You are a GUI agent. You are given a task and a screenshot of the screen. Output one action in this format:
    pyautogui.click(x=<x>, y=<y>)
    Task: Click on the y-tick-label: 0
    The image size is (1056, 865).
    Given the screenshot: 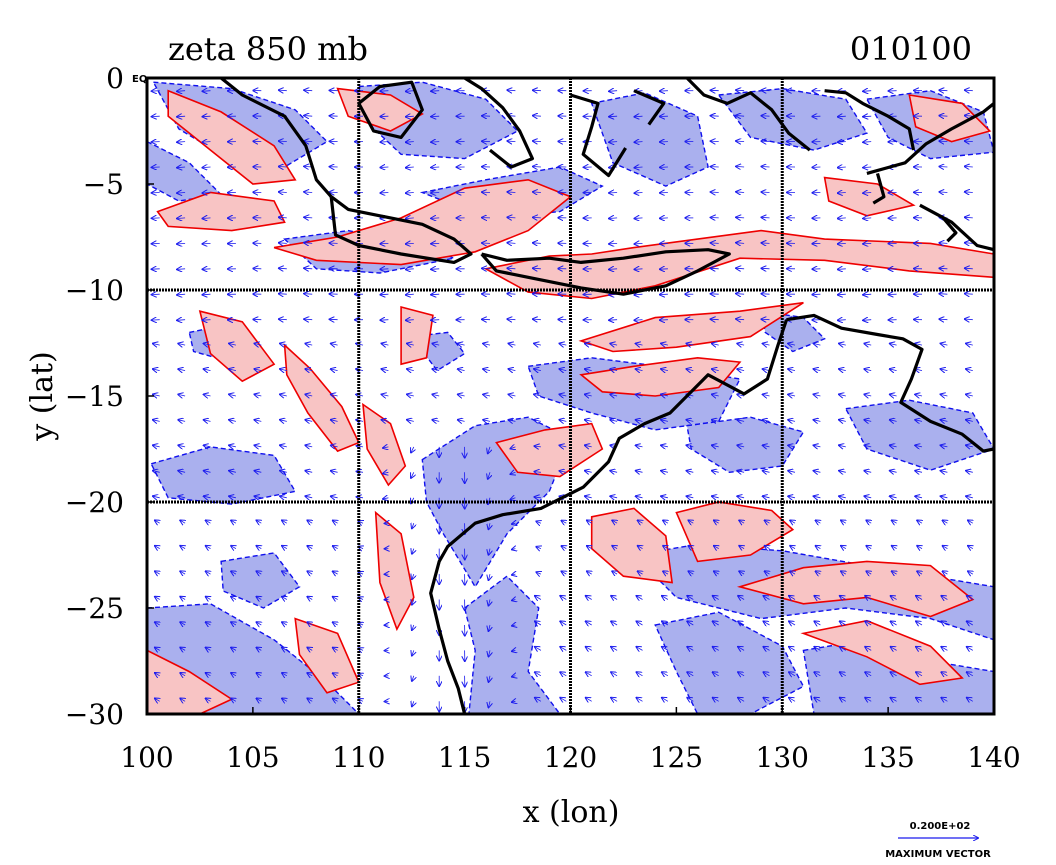 What is the action you would take?
    pyautogui.click(x=115, y=78)
    